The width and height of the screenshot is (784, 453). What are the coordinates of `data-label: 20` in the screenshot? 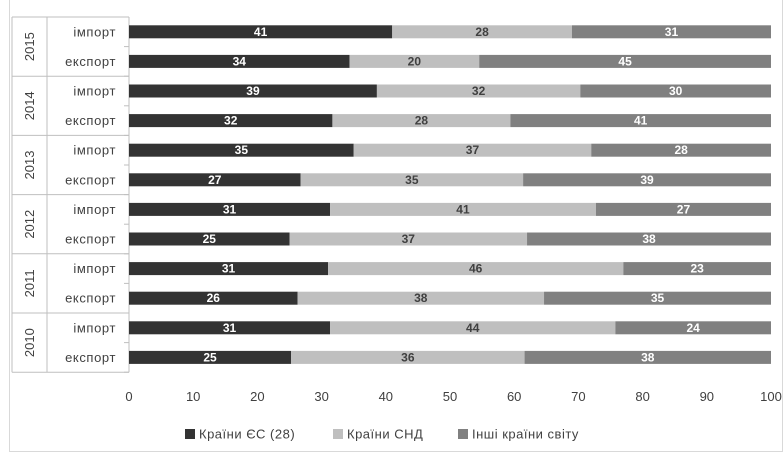 It's located at (415, 61).